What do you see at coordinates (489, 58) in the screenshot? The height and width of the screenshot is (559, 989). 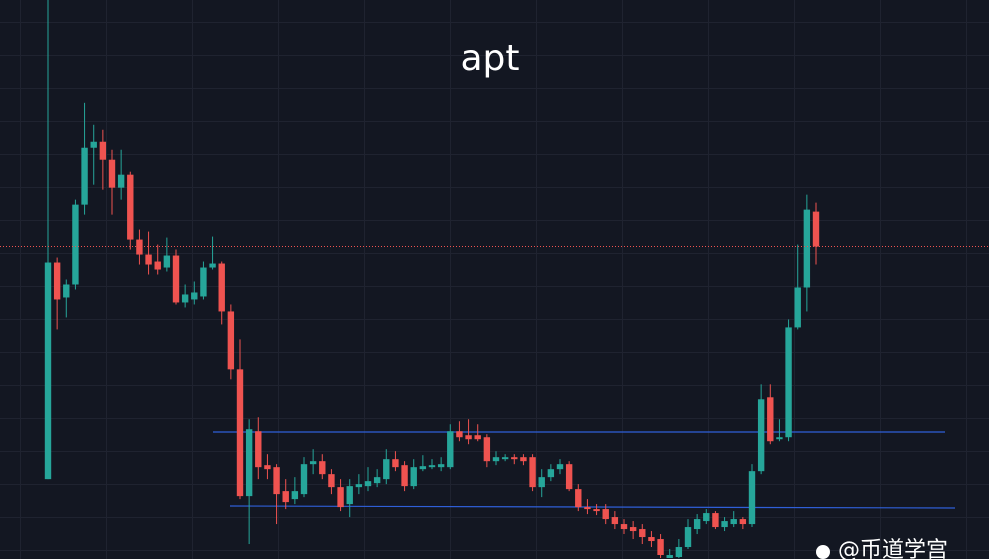 I see `chart-title: apt` at bounding box center [489, 58].